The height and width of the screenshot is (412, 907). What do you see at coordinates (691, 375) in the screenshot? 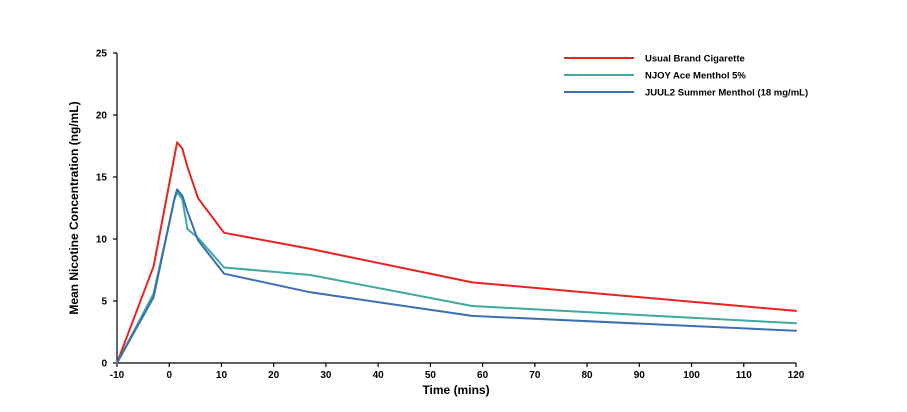
I see `x-tick-label: 100` at bounding box center [691, 375].